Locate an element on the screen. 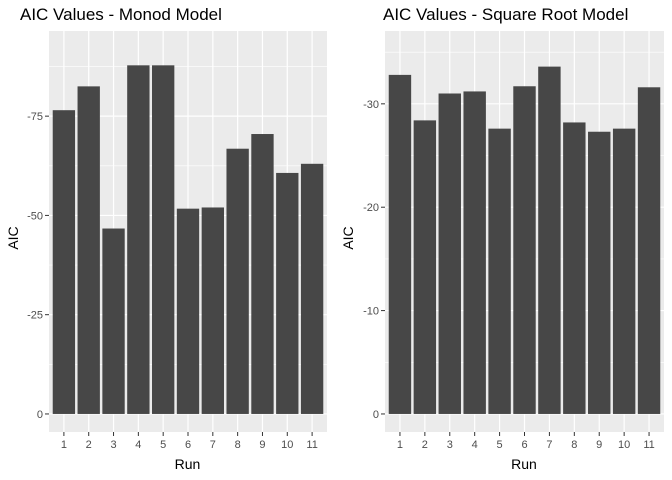 The image size is (672, 480). y-tick-label: -30 is located at coordinates (371, 105).